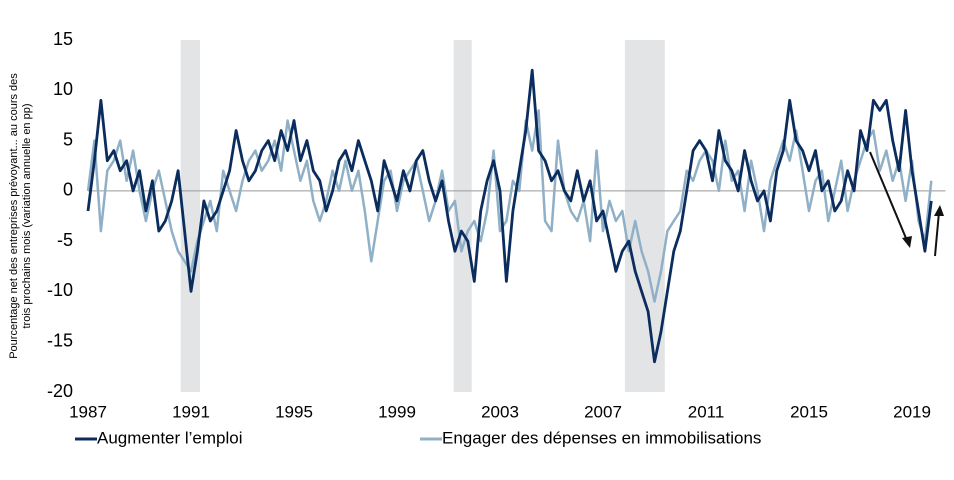  Describe the element at coordinates (912, 411) in the screenshot. I see `x-tick-label: 2019` at that location.